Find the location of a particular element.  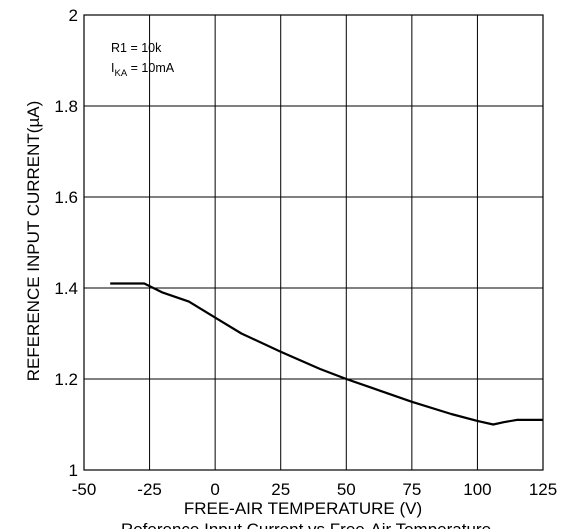

y-tick-label: 1.8 is located at coordinates (66, 106).